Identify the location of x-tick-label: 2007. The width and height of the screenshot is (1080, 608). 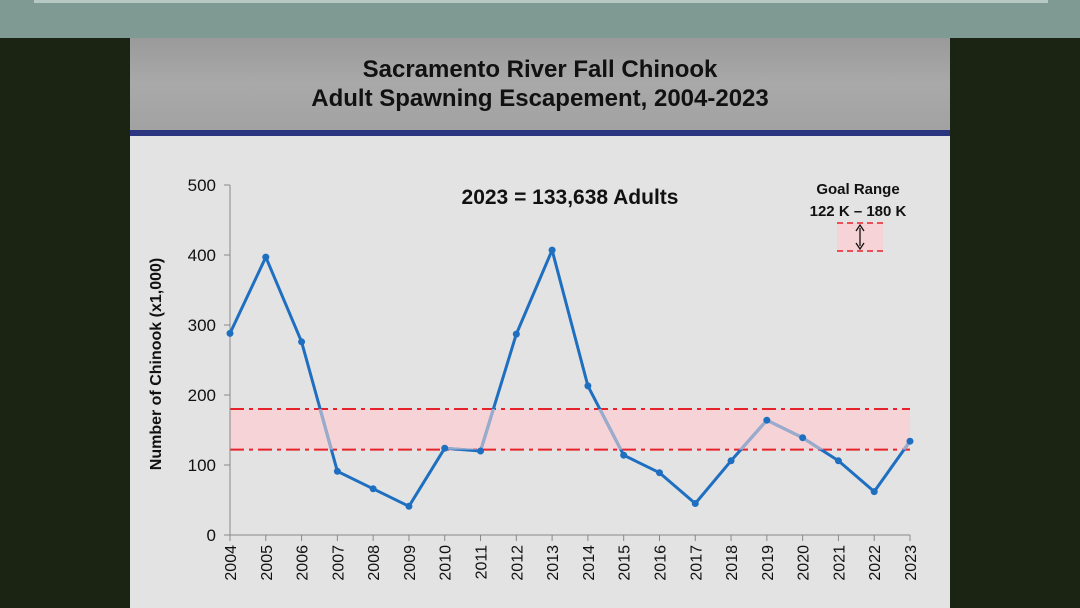
(338, 563).